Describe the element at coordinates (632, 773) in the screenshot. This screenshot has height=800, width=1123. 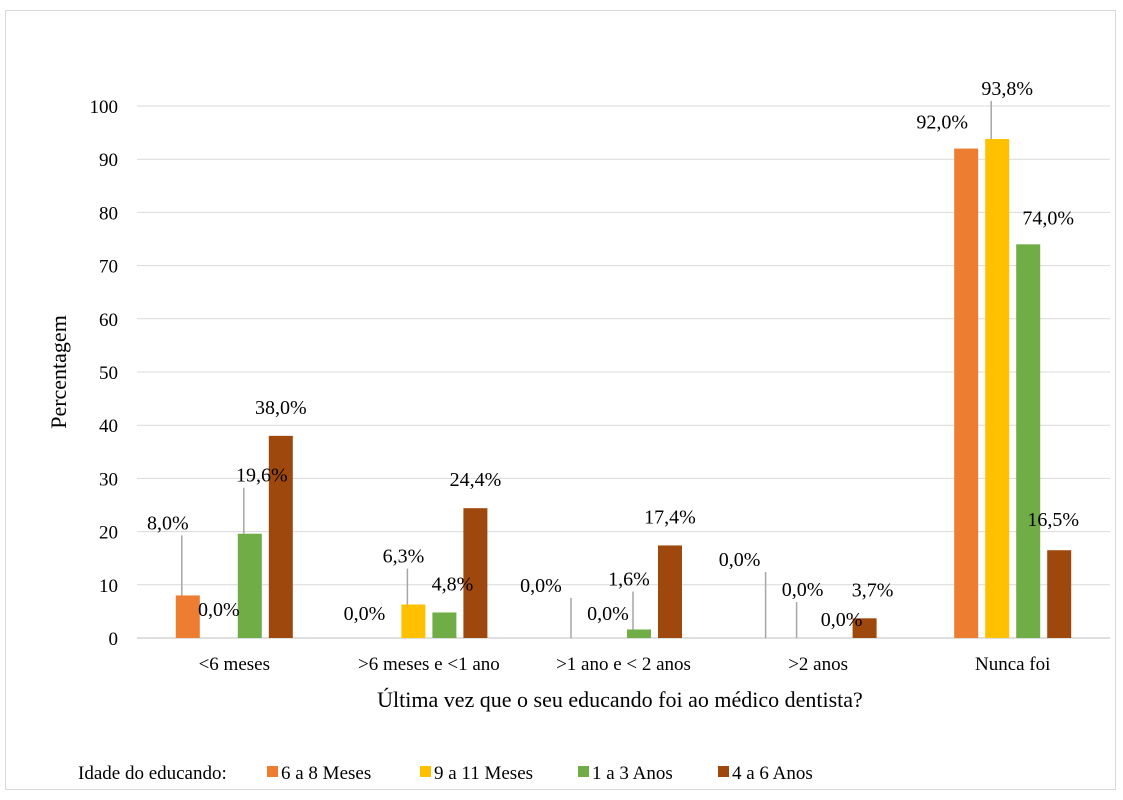
I see `legend-entry: 1 a 3 Anos` at that location.